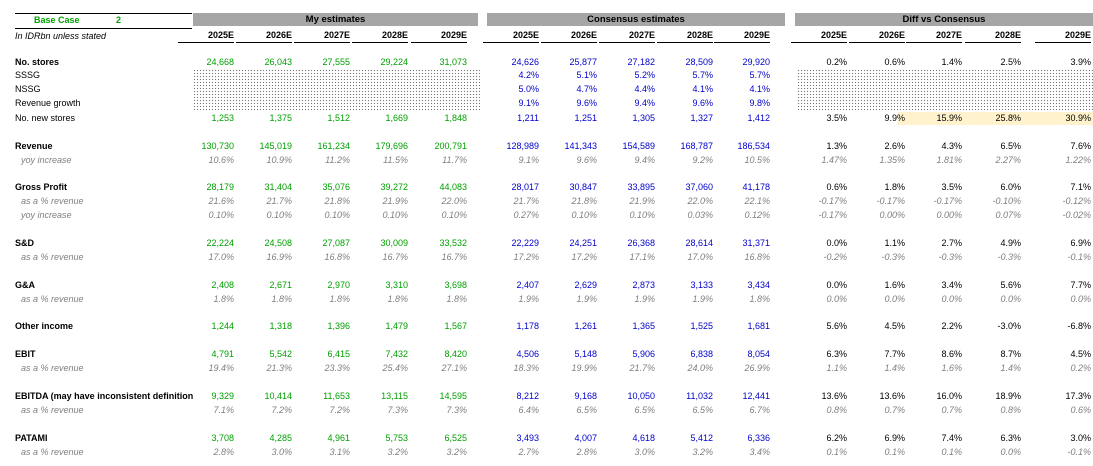 The image size is (1093, 466). What do you see at coordinates (643, 354) in the screenshot?
I see `cell-cons: 5,906` at bounding box center [643, 354].